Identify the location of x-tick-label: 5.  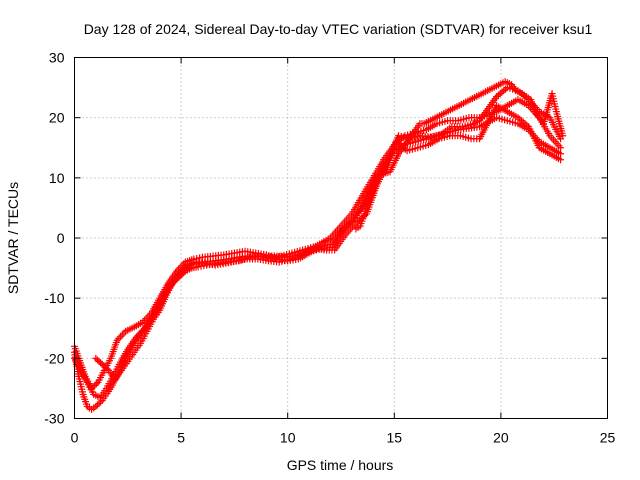
(181, 438).